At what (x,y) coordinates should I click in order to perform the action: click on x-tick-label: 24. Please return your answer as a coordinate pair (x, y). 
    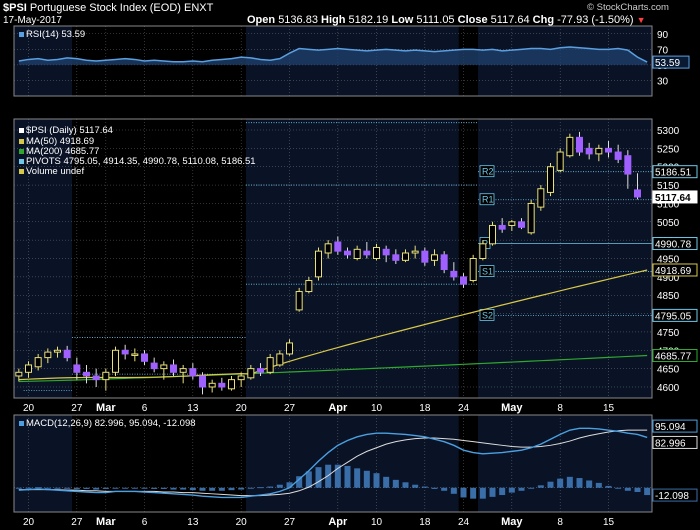
    Looking at the image, I should click on (464, 408).